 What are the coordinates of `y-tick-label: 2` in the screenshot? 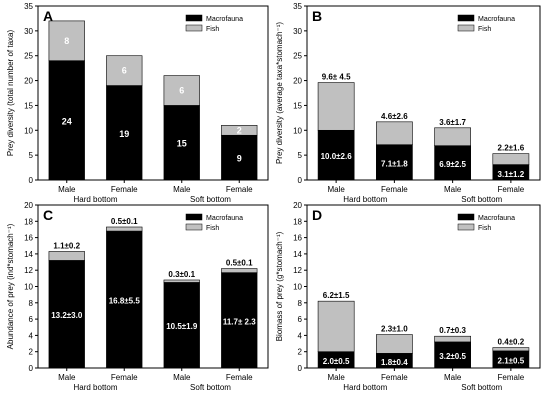 It's located at (300, 352).